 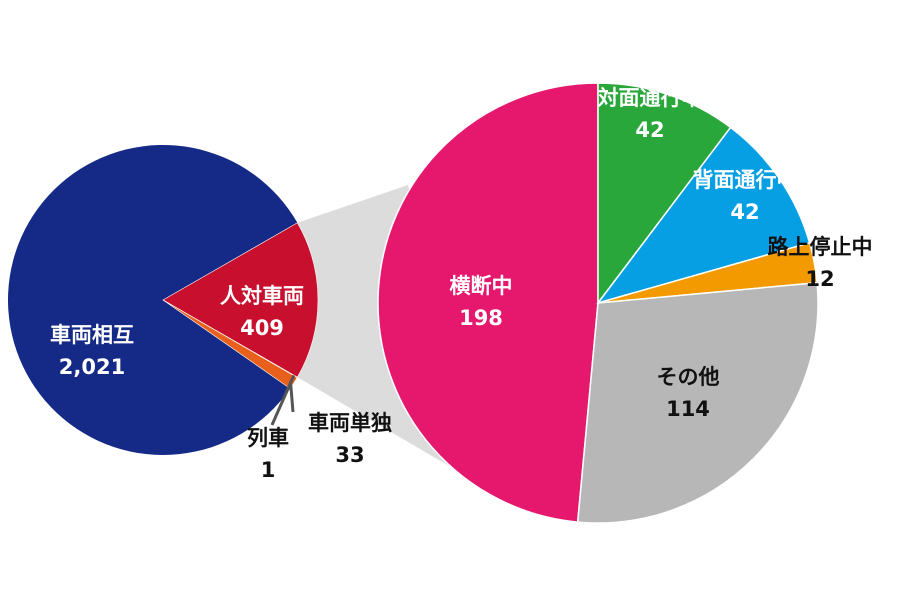 I want to click on sub-slice-label-3: 路上停止中, so click(x=820, y=247).